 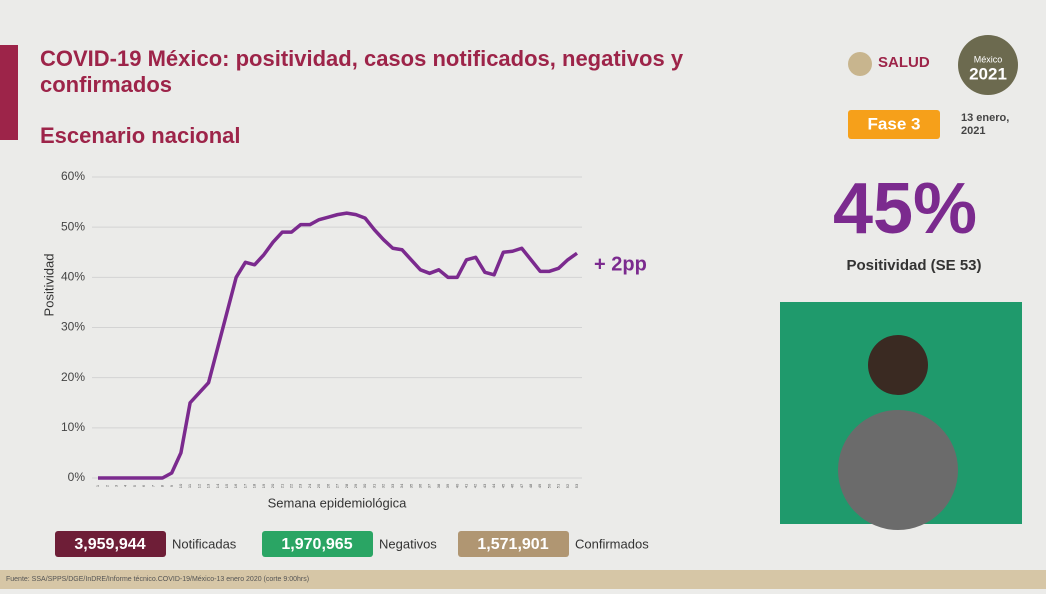 What do you see at coordinates (567, 485) in the screenshot?
I see `x-tick-label: 52` at bounding box center [567, 485].